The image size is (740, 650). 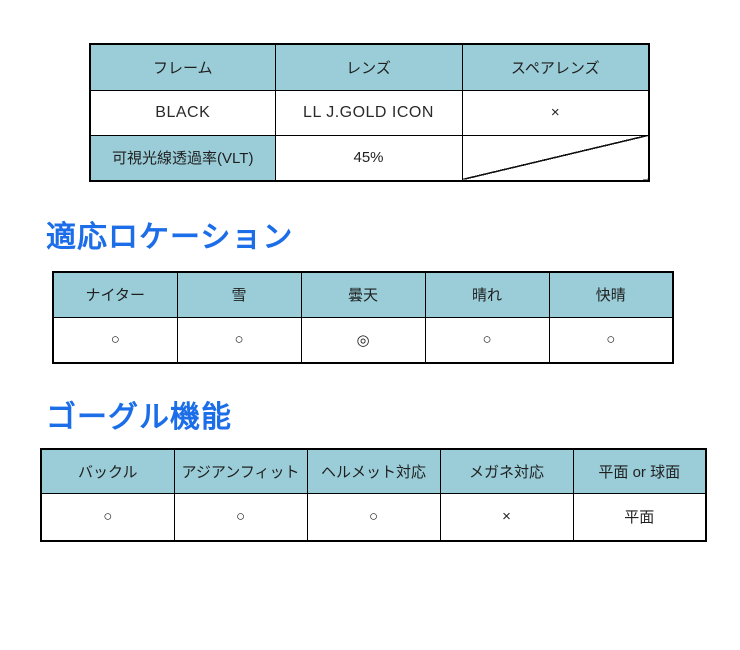 I want to click on diagonal-slash-cell, so click(x=555, y=158).